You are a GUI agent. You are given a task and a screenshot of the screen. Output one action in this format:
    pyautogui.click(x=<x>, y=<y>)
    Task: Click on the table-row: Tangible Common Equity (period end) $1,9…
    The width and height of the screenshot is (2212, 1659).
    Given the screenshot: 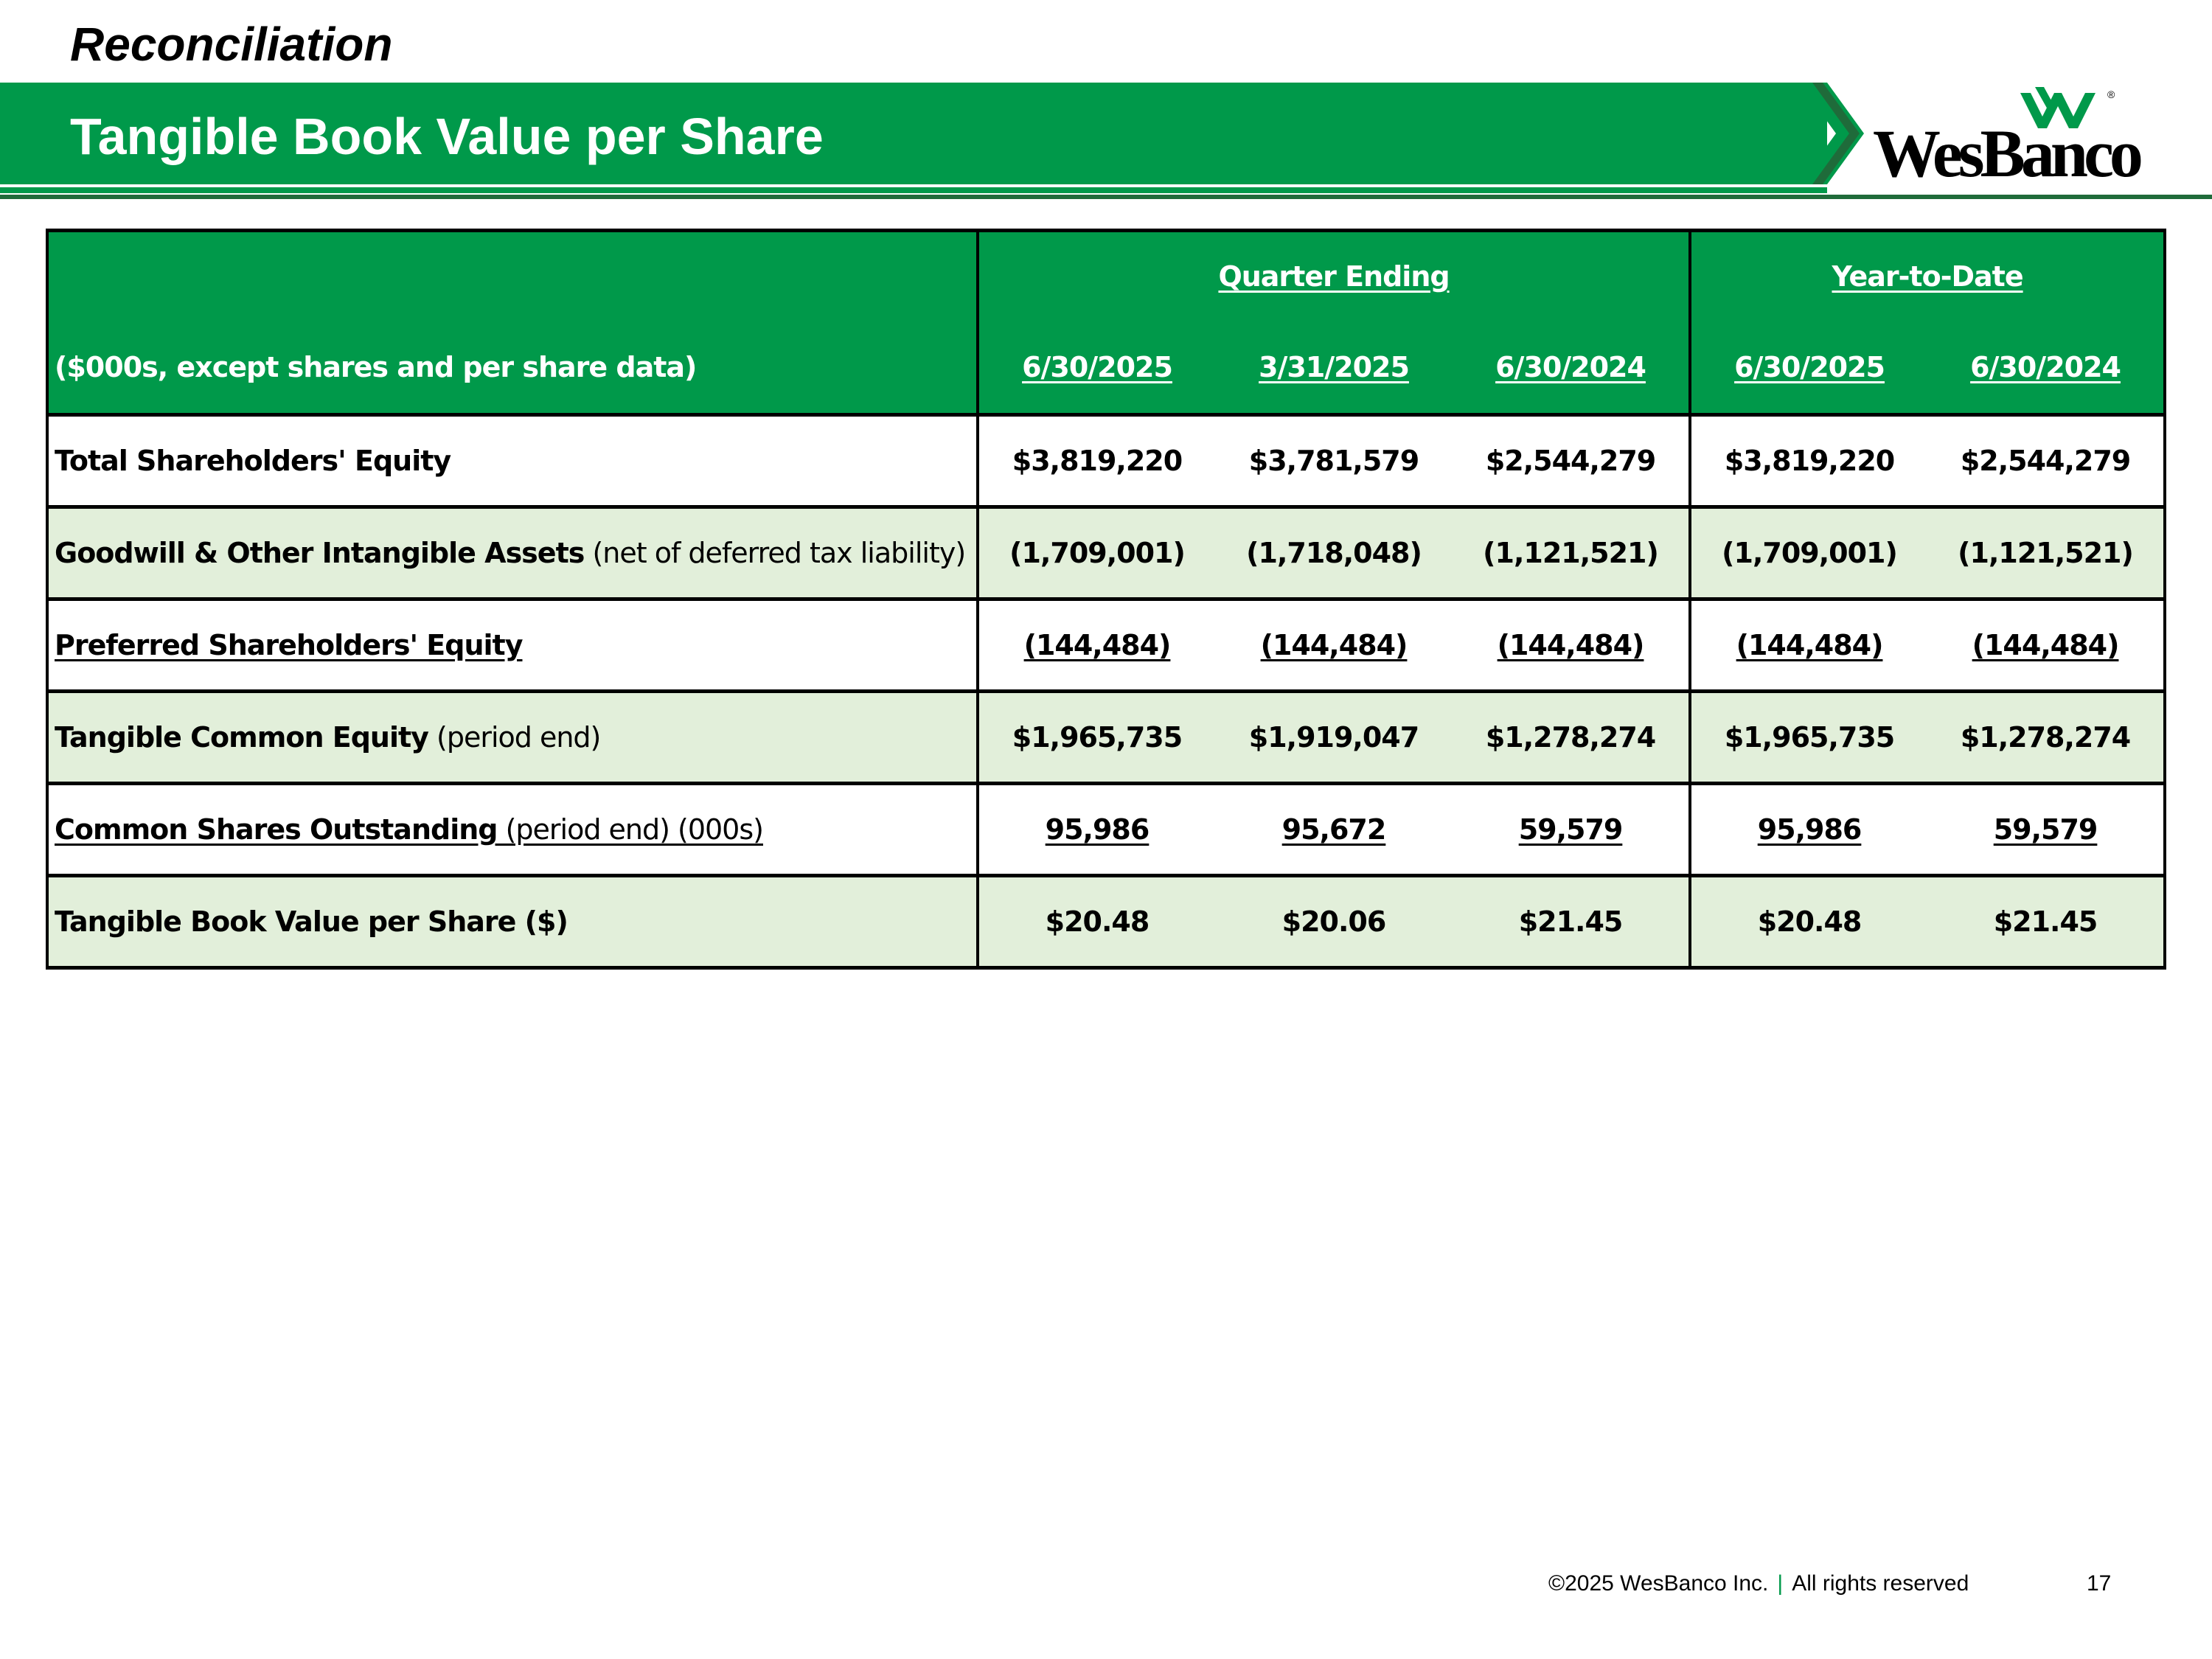 What is the action you would take?
    pyautogui.click(x=1106, y=738)
    